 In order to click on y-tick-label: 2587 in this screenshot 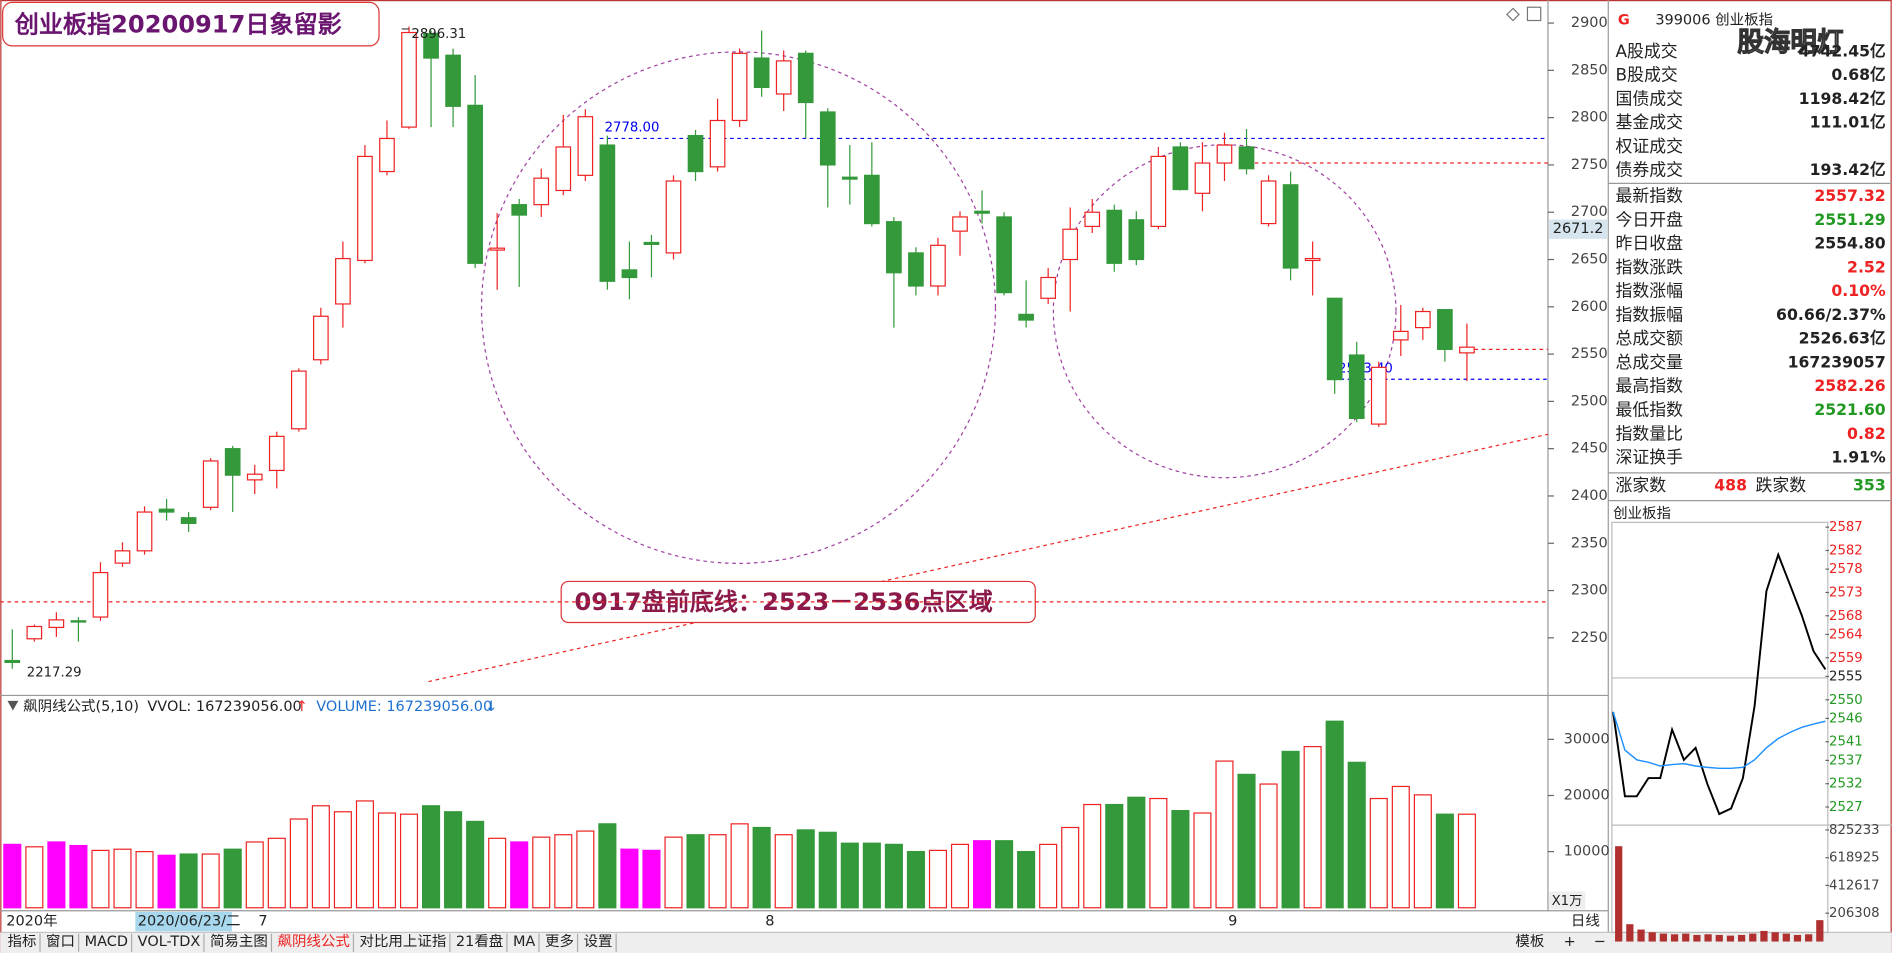, I will do `click(1846, 527)`.